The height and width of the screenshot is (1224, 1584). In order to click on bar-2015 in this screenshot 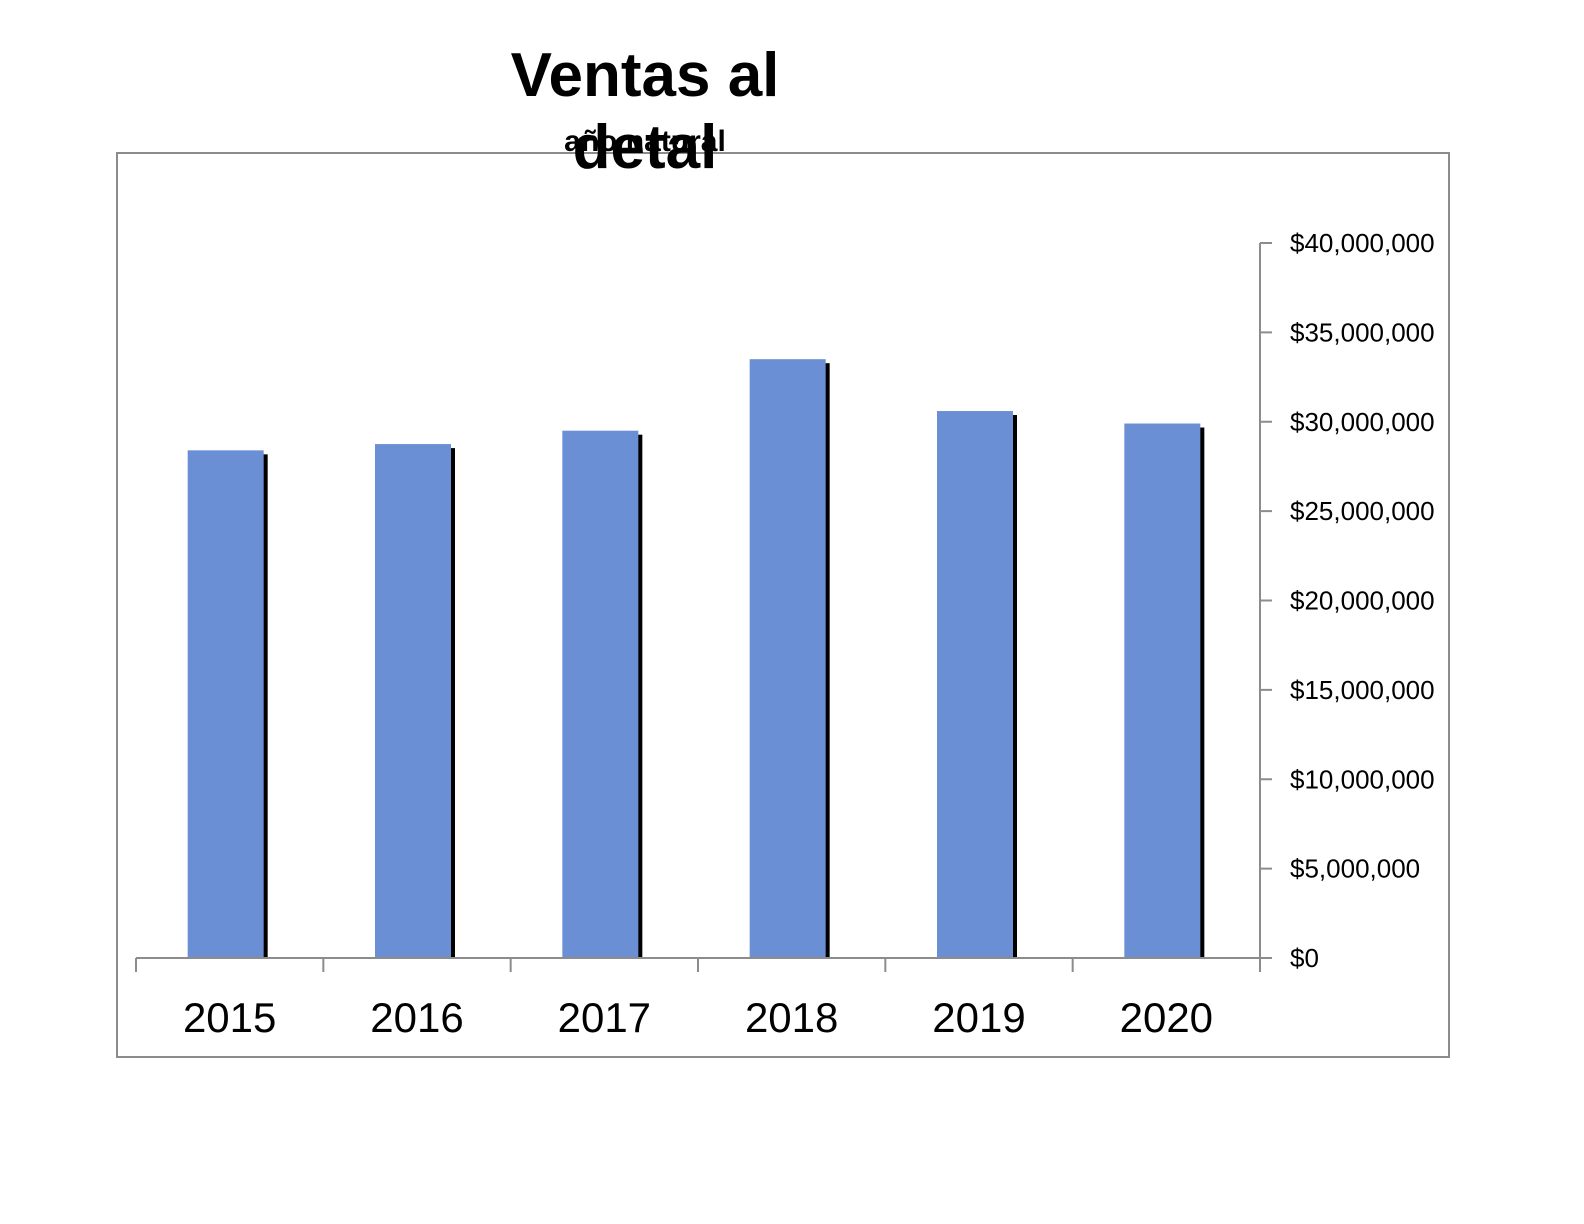, I will do `click(225, 704)`.